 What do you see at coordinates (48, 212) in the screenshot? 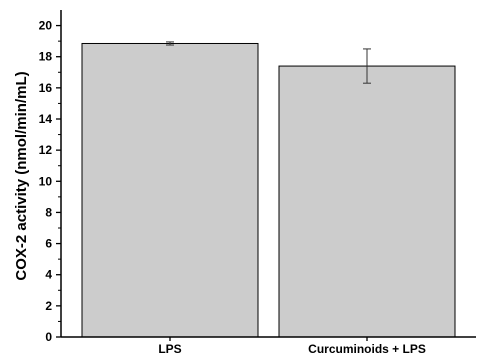
I see `y-tick-label-8: 8` at bounding box center [48, 212].